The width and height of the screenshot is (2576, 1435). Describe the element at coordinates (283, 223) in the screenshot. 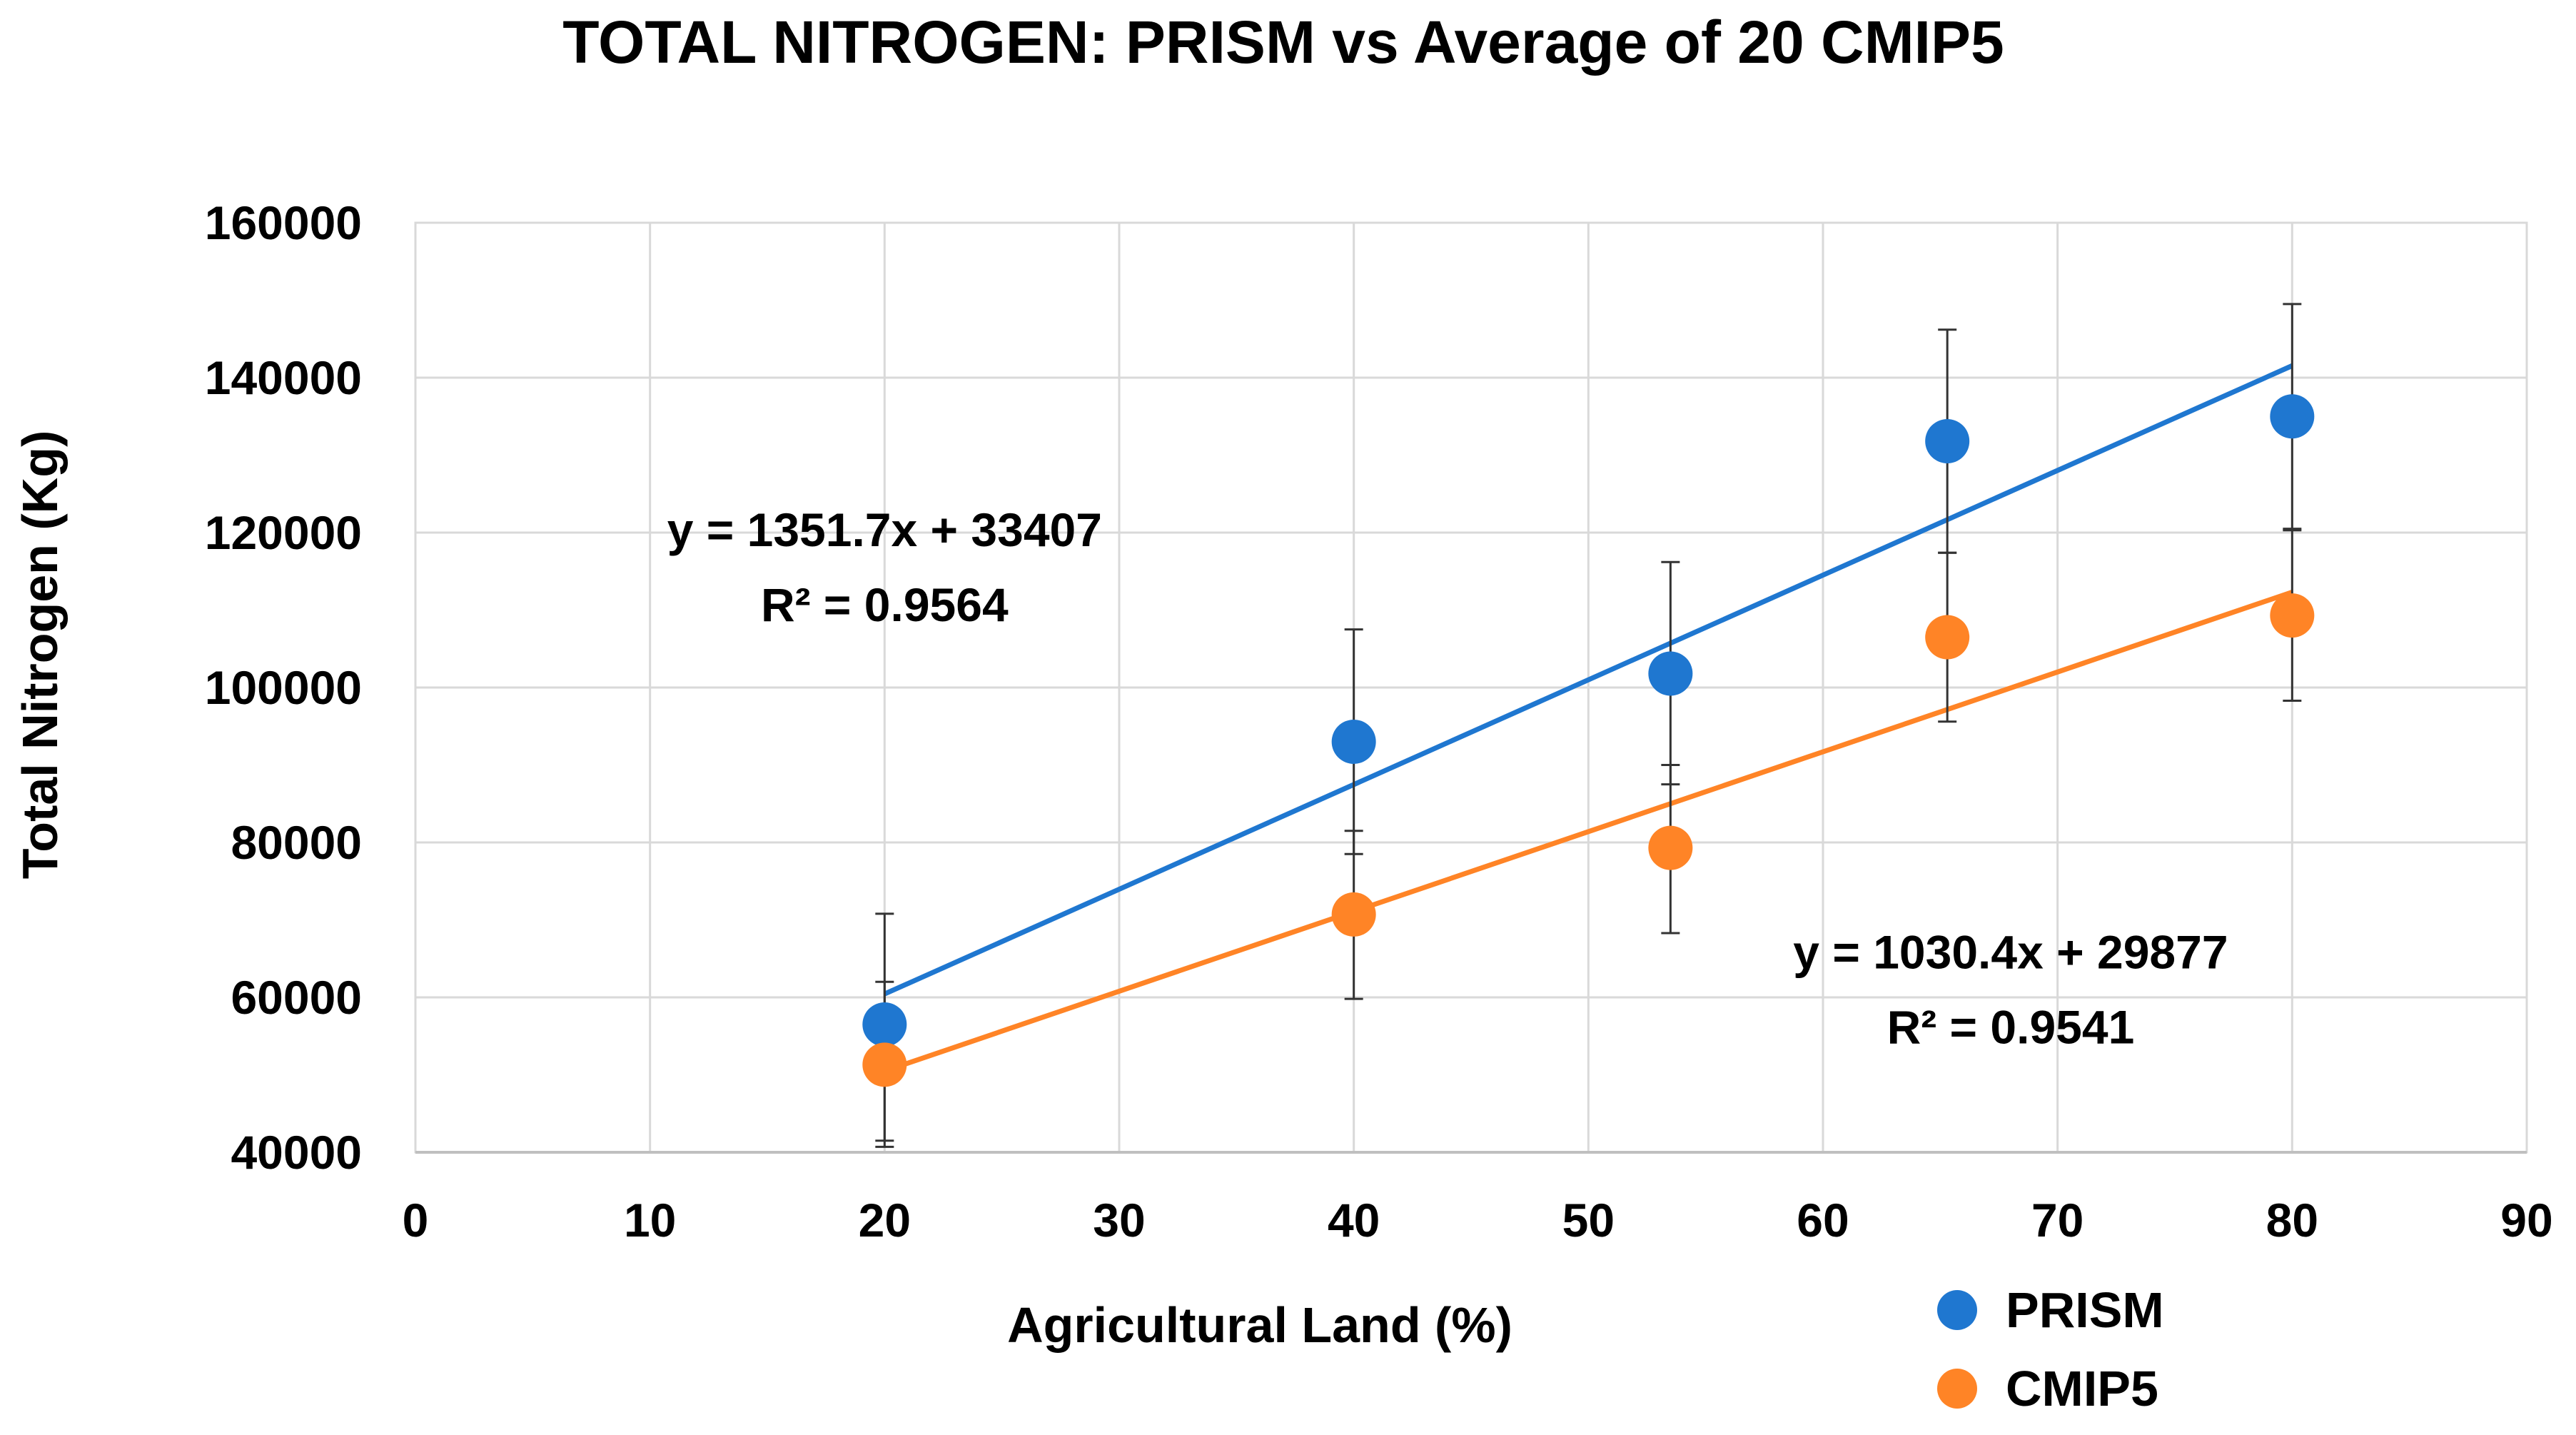

I see `y-tick-label: 160000` at that location.